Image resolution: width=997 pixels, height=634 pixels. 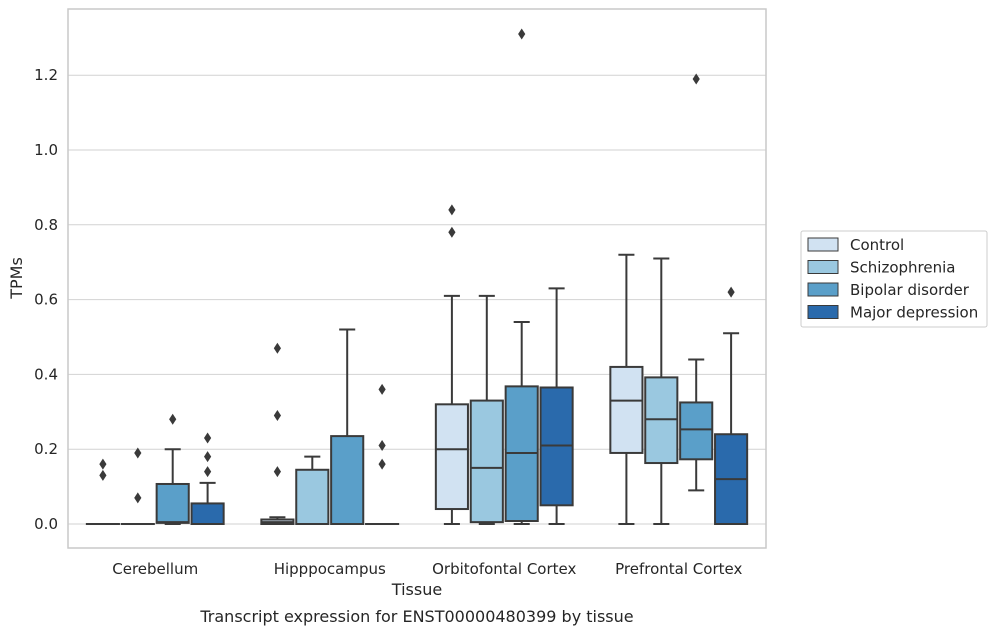 What do you see at coordinates (46, 374) in the screenshot?
I see `y-tick-label: 0.4` at bounding box center [46, 374].